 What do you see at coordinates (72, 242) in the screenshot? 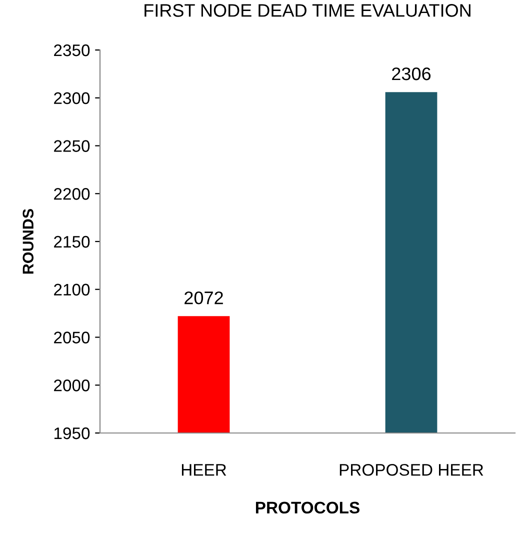
I see `y-tick-label: 2150` at bounding box center [72, 242].